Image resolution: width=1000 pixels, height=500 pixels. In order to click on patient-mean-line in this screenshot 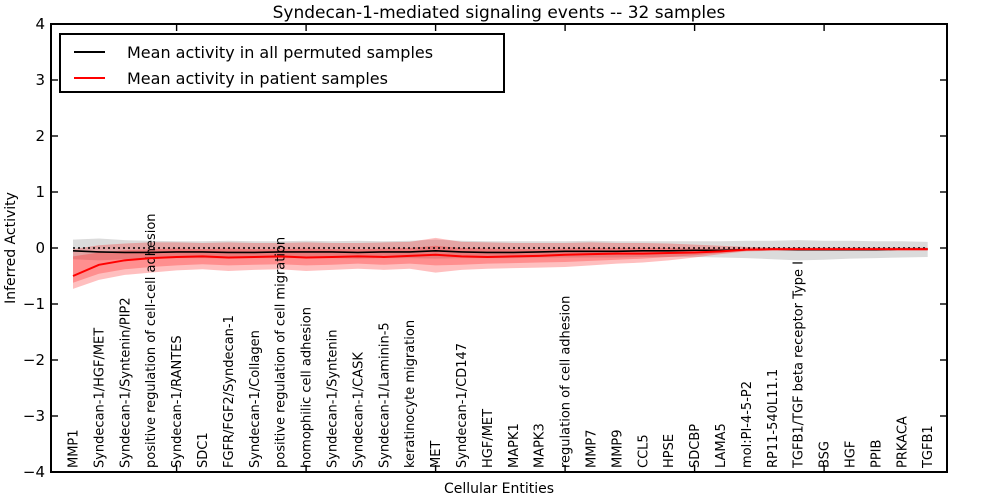, I will do `click(500, 262)`.